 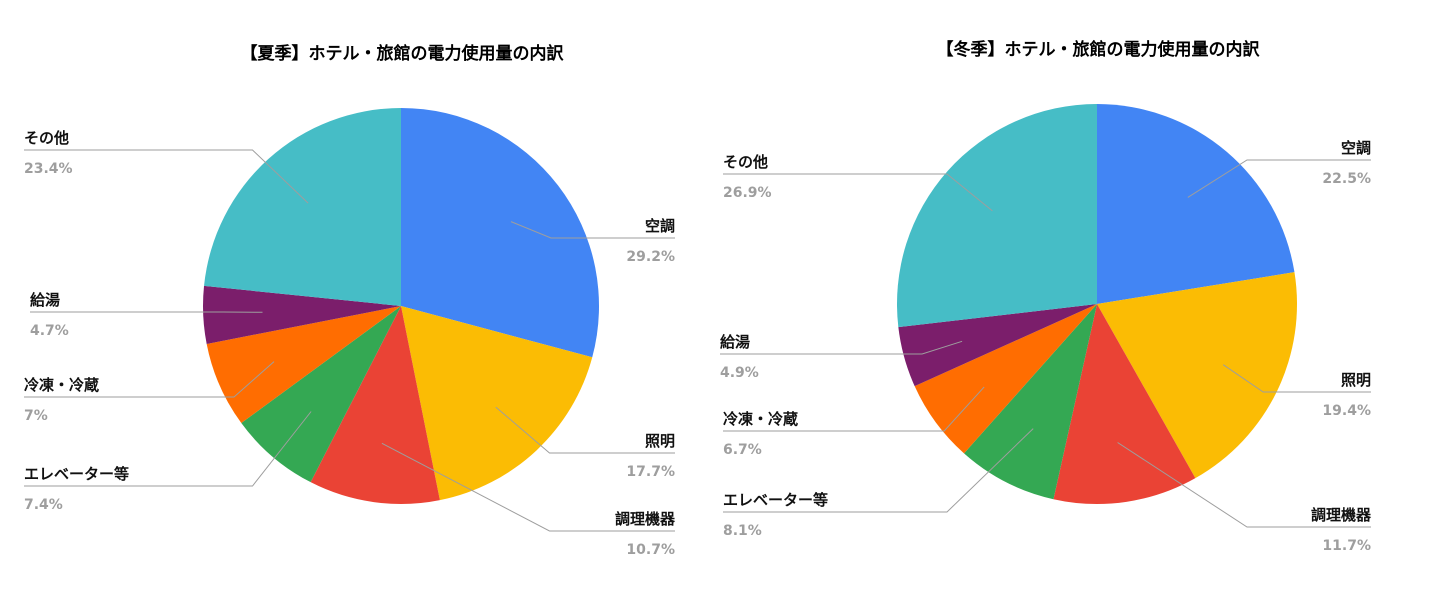 What do you see at coordinates (1346, 411) in the screenshot?
I see `slice-percent-label: 19.4%` at bounding box center [1346, 411].